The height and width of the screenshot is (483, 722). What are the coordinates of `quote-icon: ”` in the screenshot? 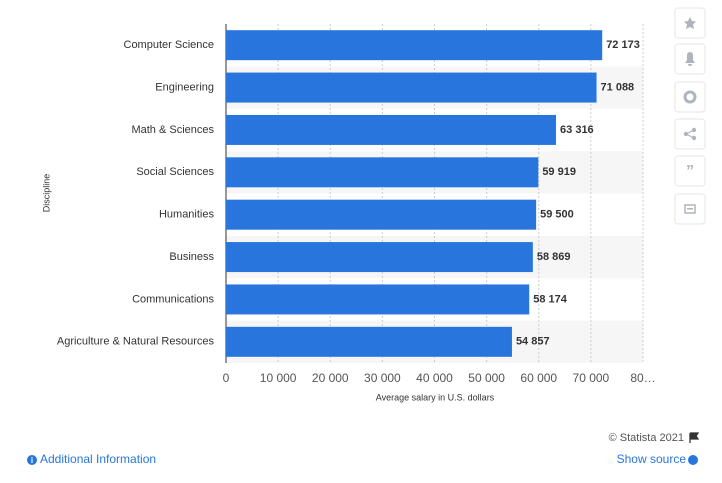 It's located at (690, 171).